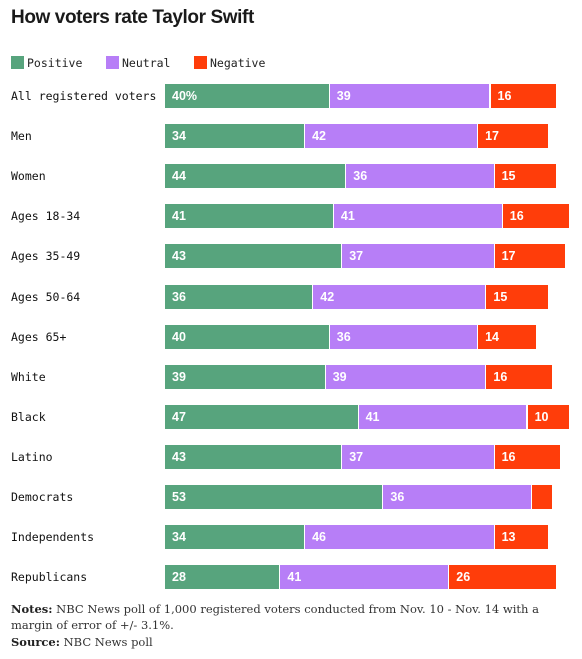 Image resolution: width=582 pixels, height=659 pixels. What do you see at coordinates (507, 337) in the screenshot?
I see `bar-segment-negative: 14` at bounding box center [507, 337].